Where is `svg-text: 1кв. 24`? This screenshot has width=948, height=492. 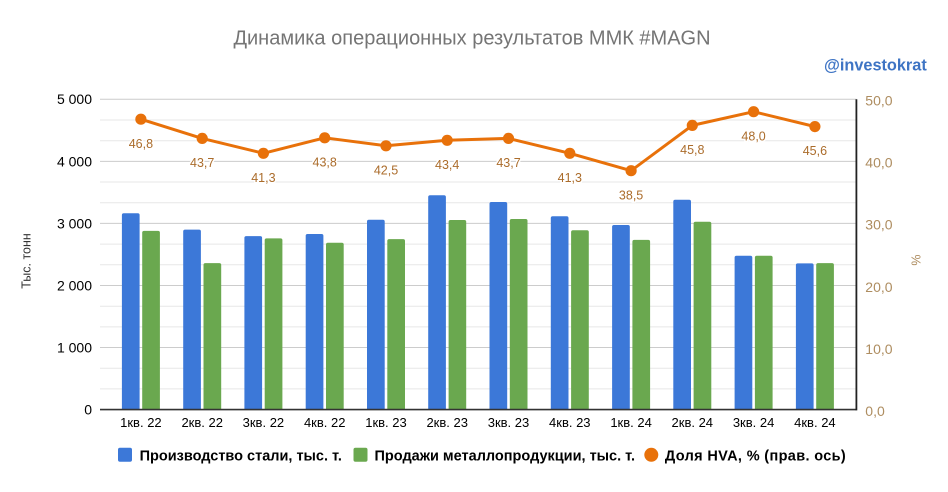 svg-text: 1кв. 24 is located at coordinates (631, 422).